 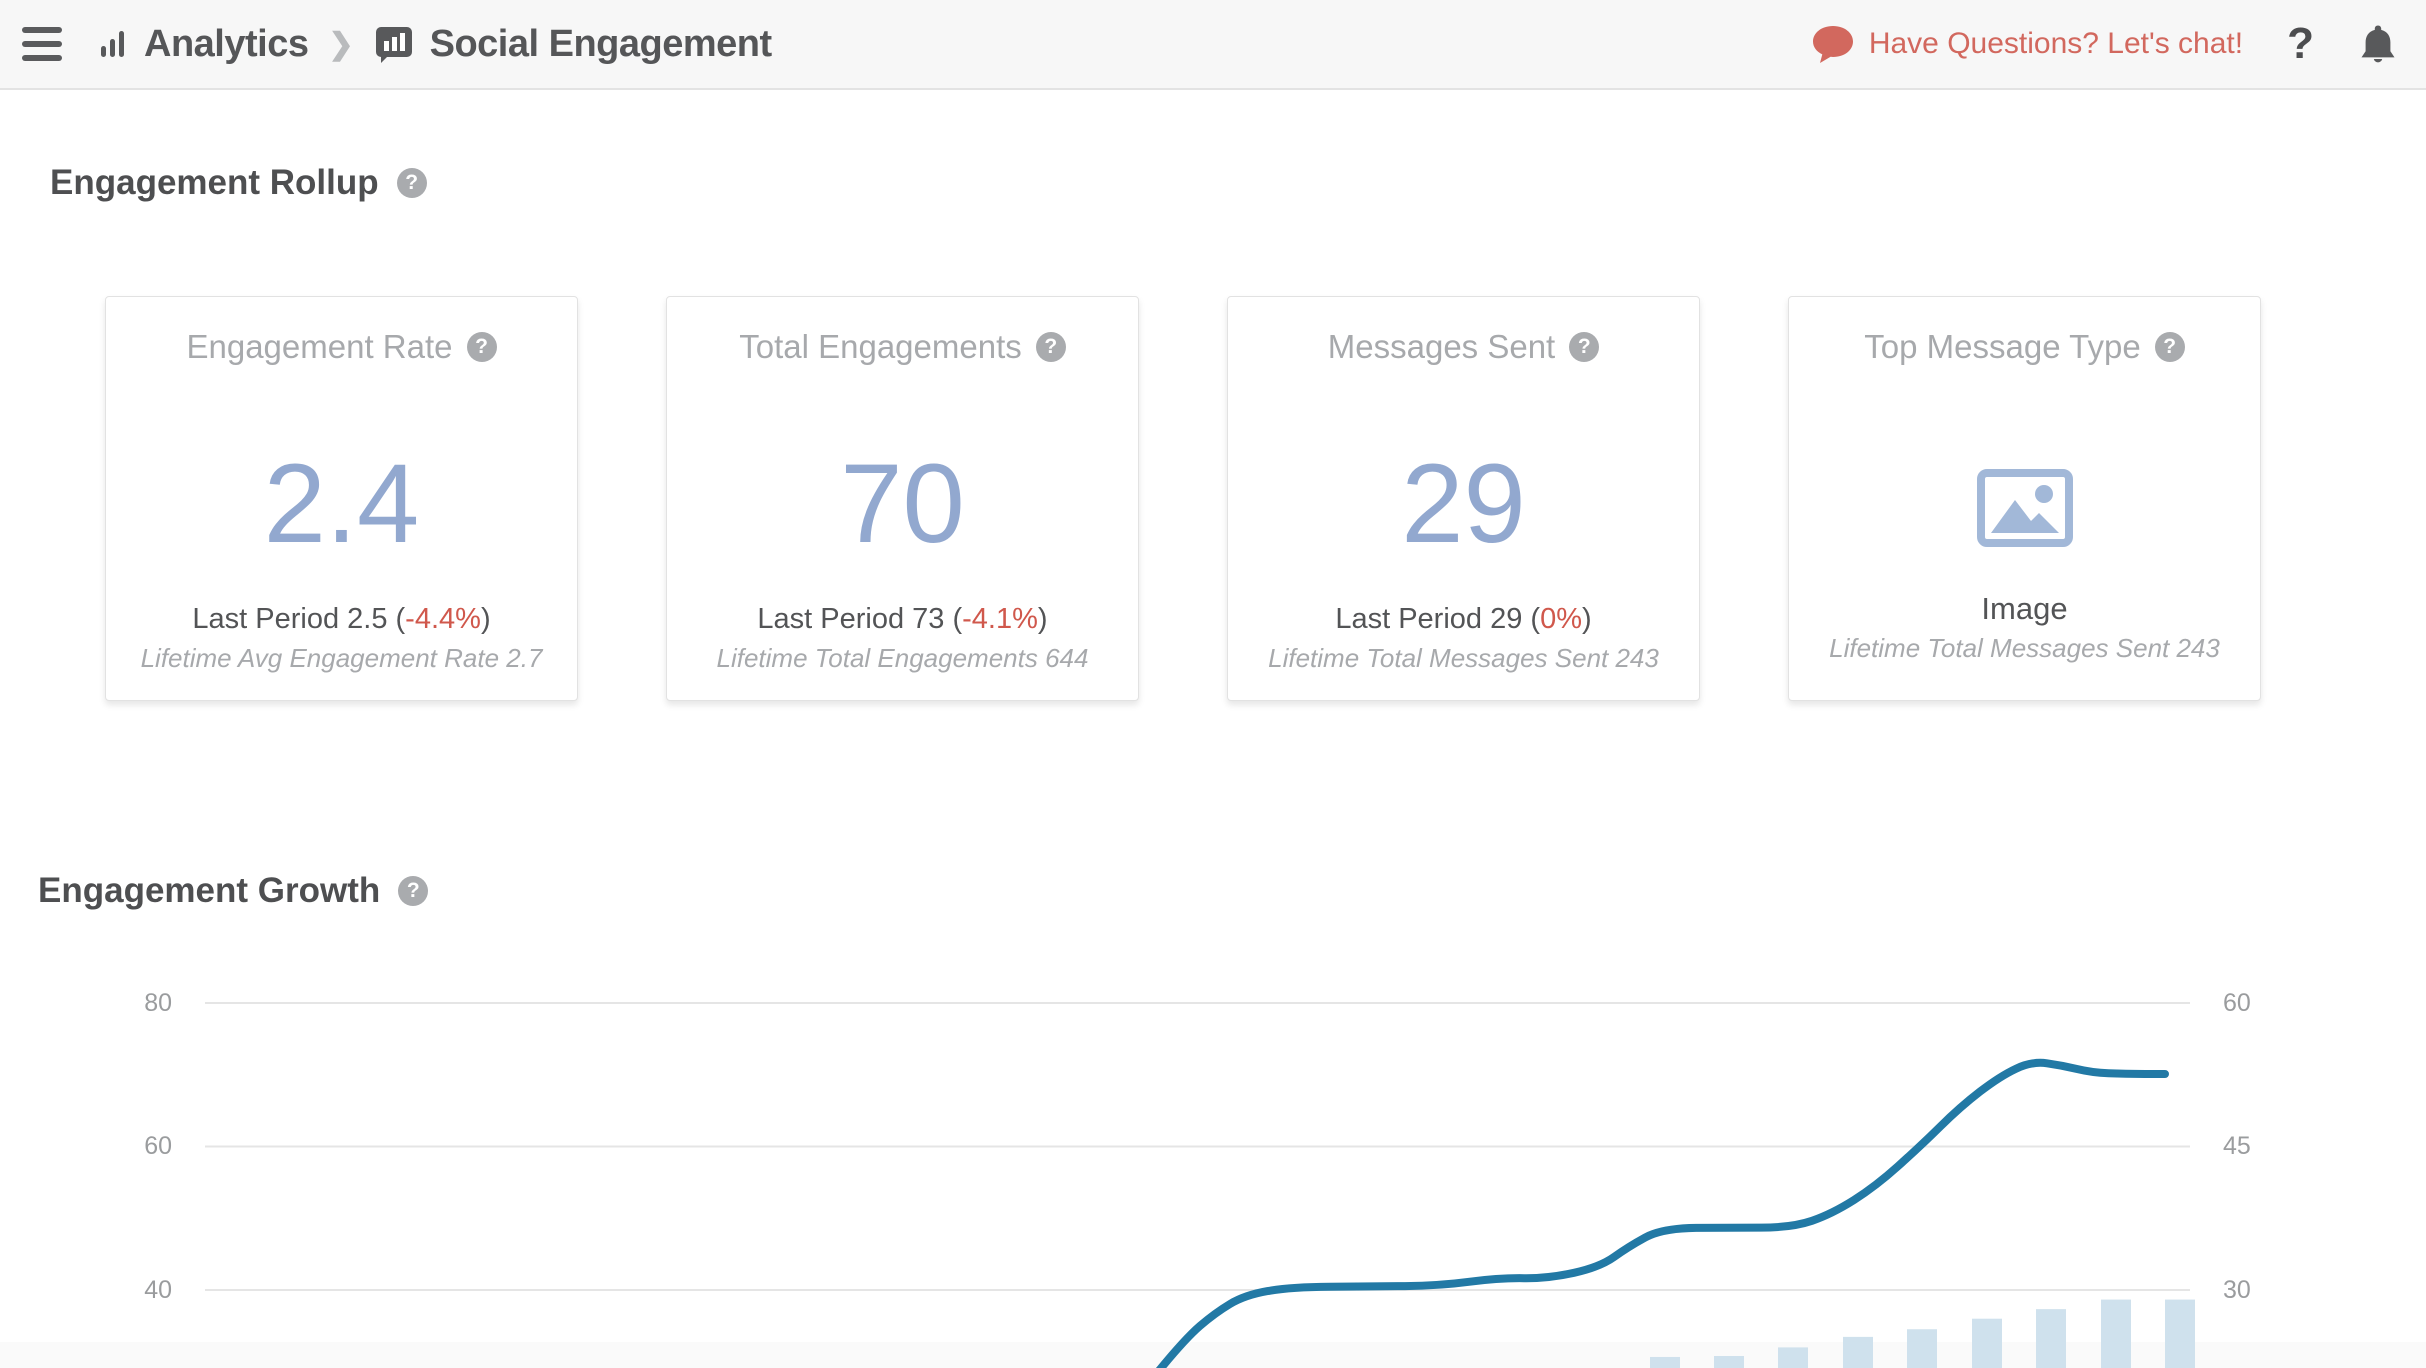 I want to click on rollup-help-icon: ?, so click(x=411, y=183).